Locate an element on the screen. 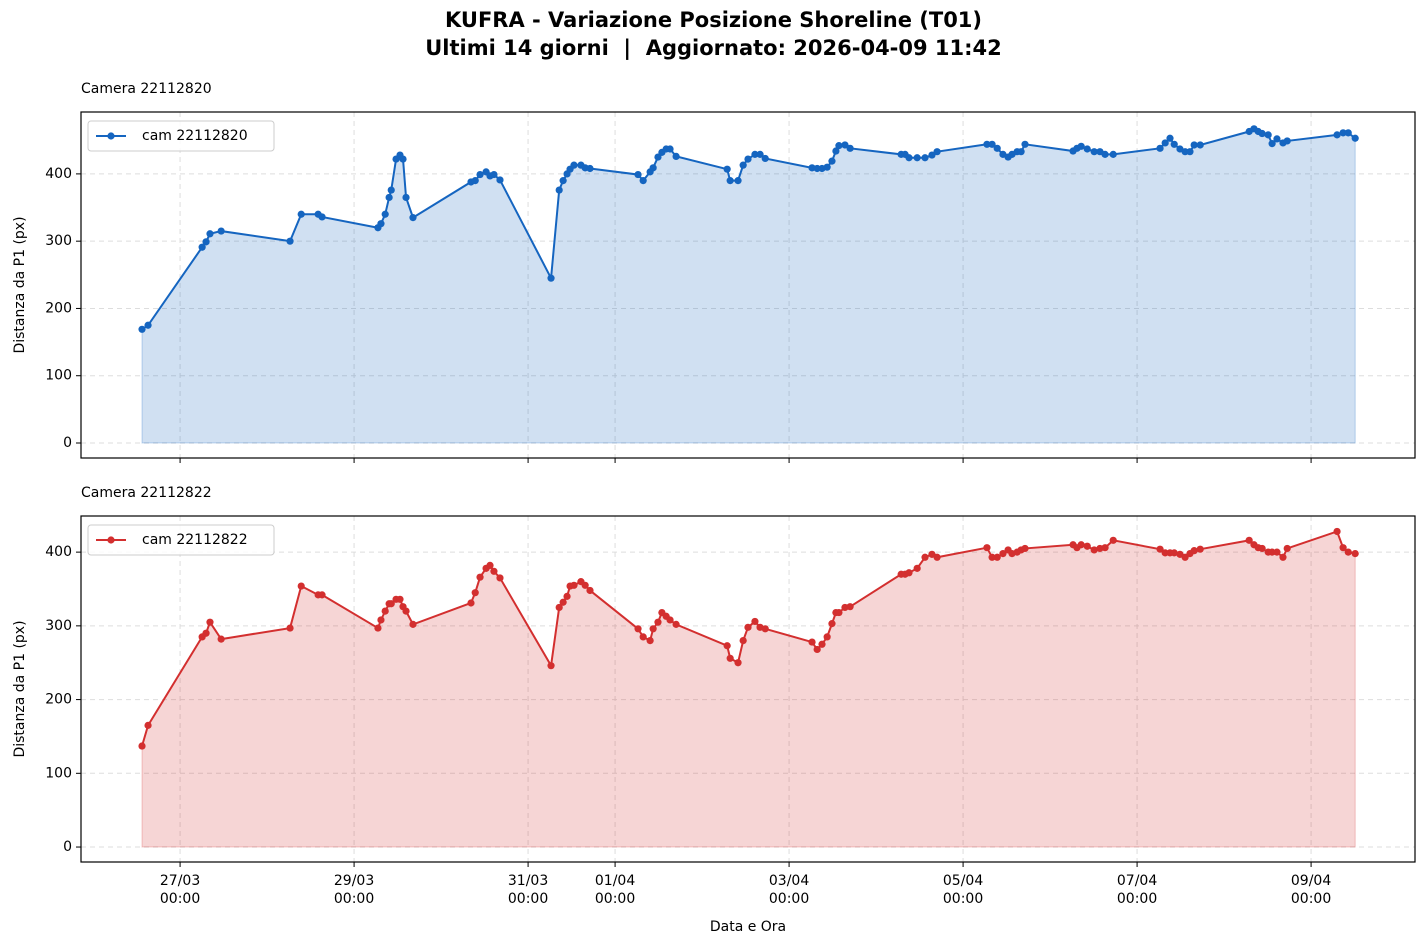 The image size is (1427, 949). x-tick-label: 31/03 00:00 is located at coordinates (528, 890).